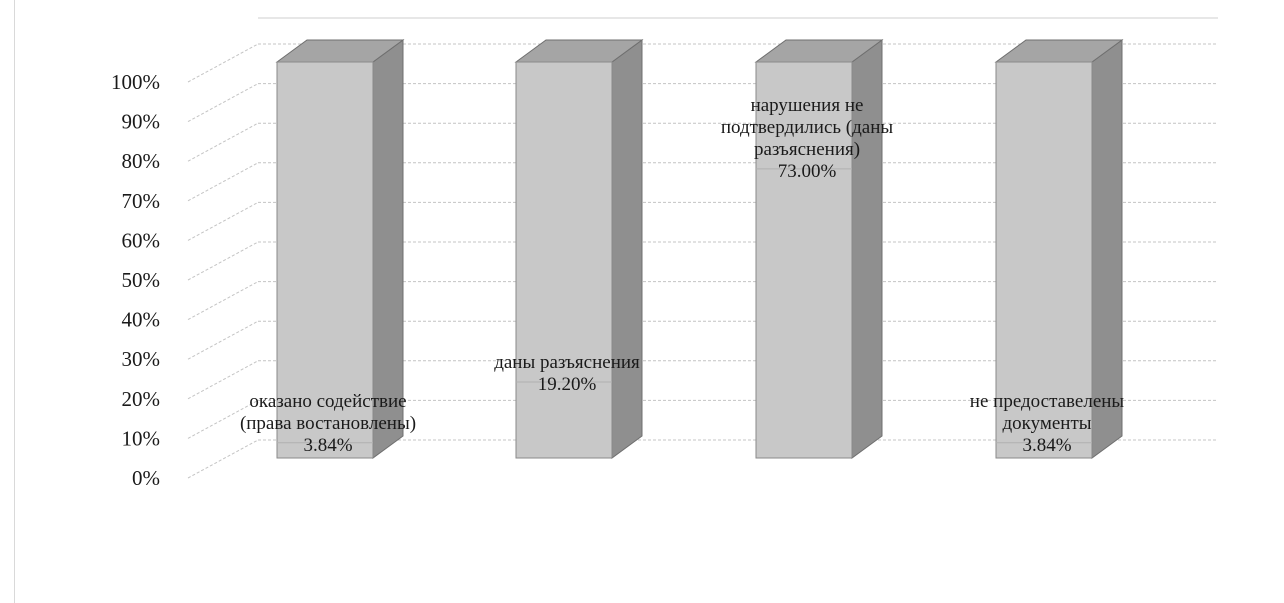 The height and width of the screenshot is (603, 1284). I want to click on y-tick-label: 60%, so click(141, 240).